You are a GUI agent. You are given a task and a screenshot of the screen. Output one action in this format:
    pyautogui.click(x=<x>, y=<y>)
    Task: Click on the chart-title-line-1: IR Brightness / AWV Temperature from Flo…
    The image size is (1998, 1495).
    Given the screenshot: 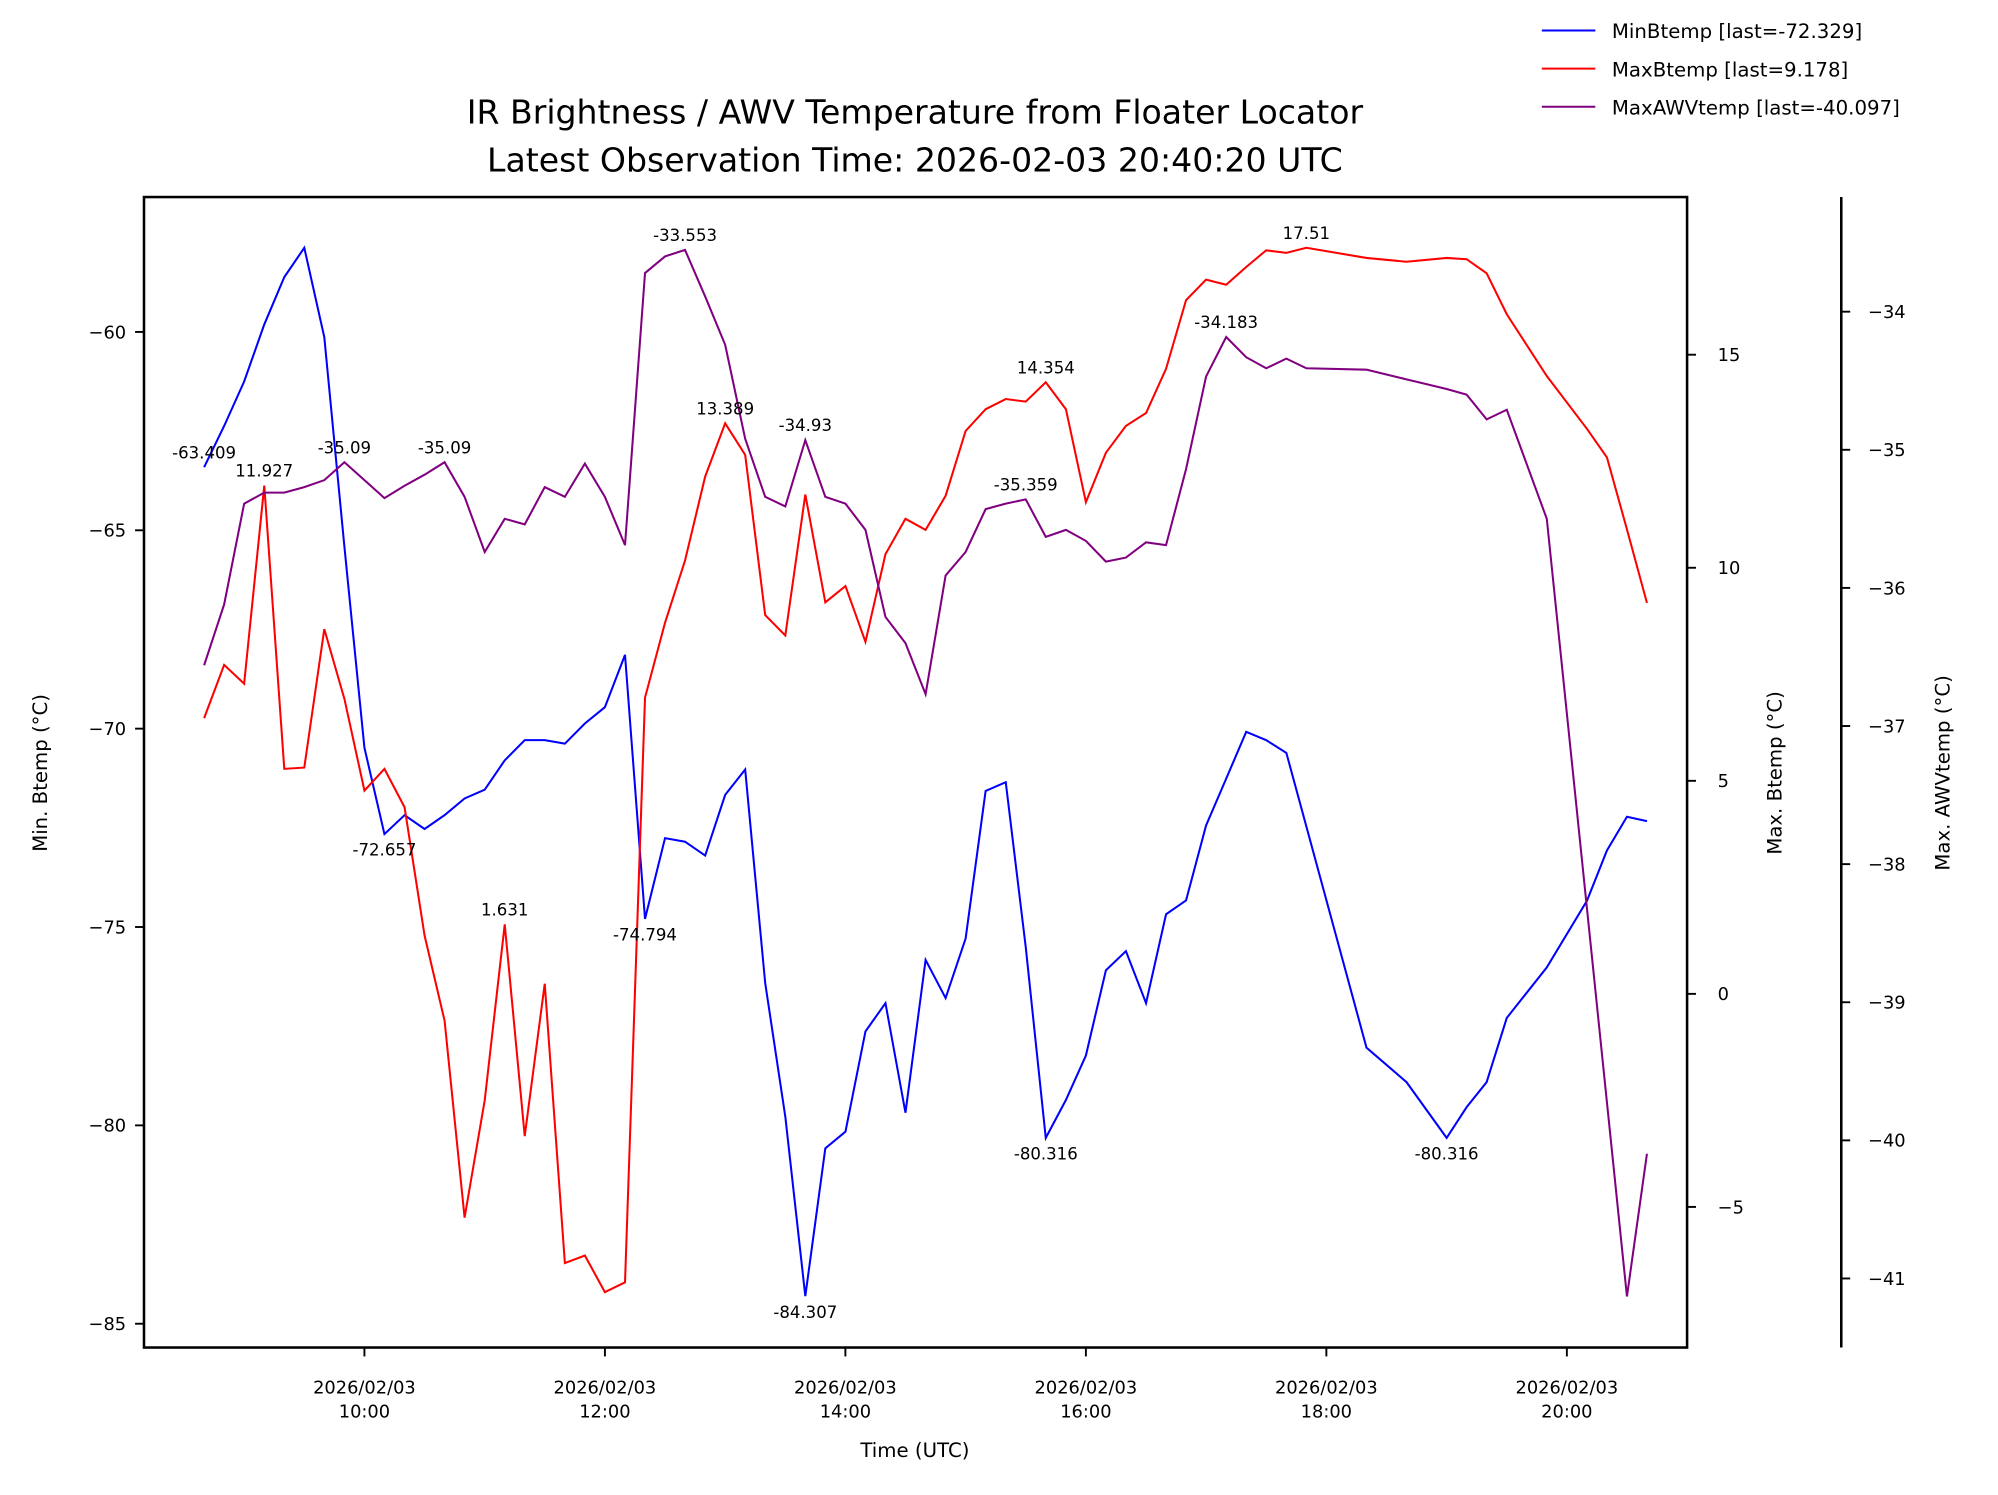 What is the action you would take?
    pyautogui.click(x=915, y=111)
    